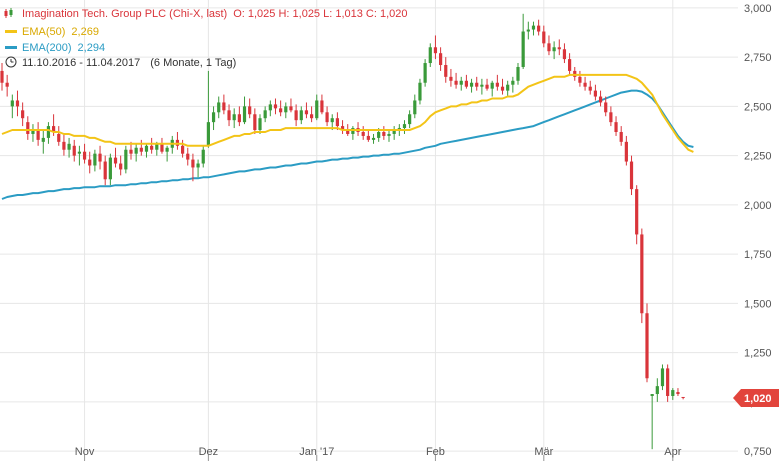 This screenshot has height=461, width=780. Describe the element at coordinates (543, 452) in the screenshot. I see `x-tick-label: Mär` at that location.